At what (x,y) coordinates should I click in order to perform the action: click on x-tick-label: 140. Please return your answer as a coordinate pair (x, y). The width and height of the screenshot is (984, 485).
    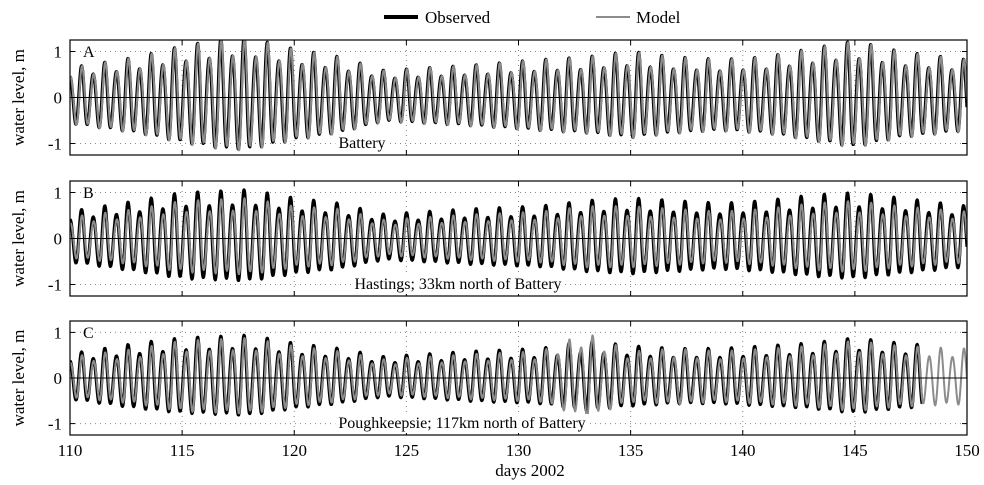
    Looking at the image, I should click on (743, 450).